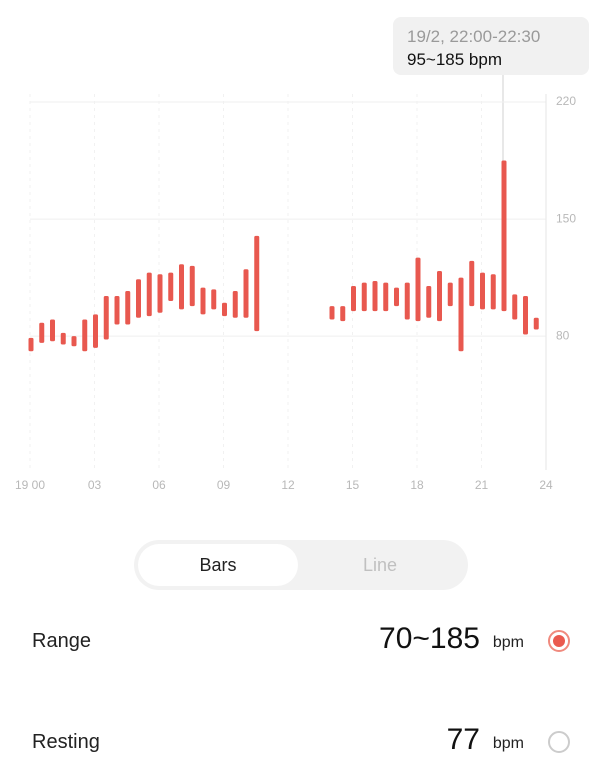 The width and height of the screenshot is (600, 775). I want to click on stat-value: 77, so click(463, 739).